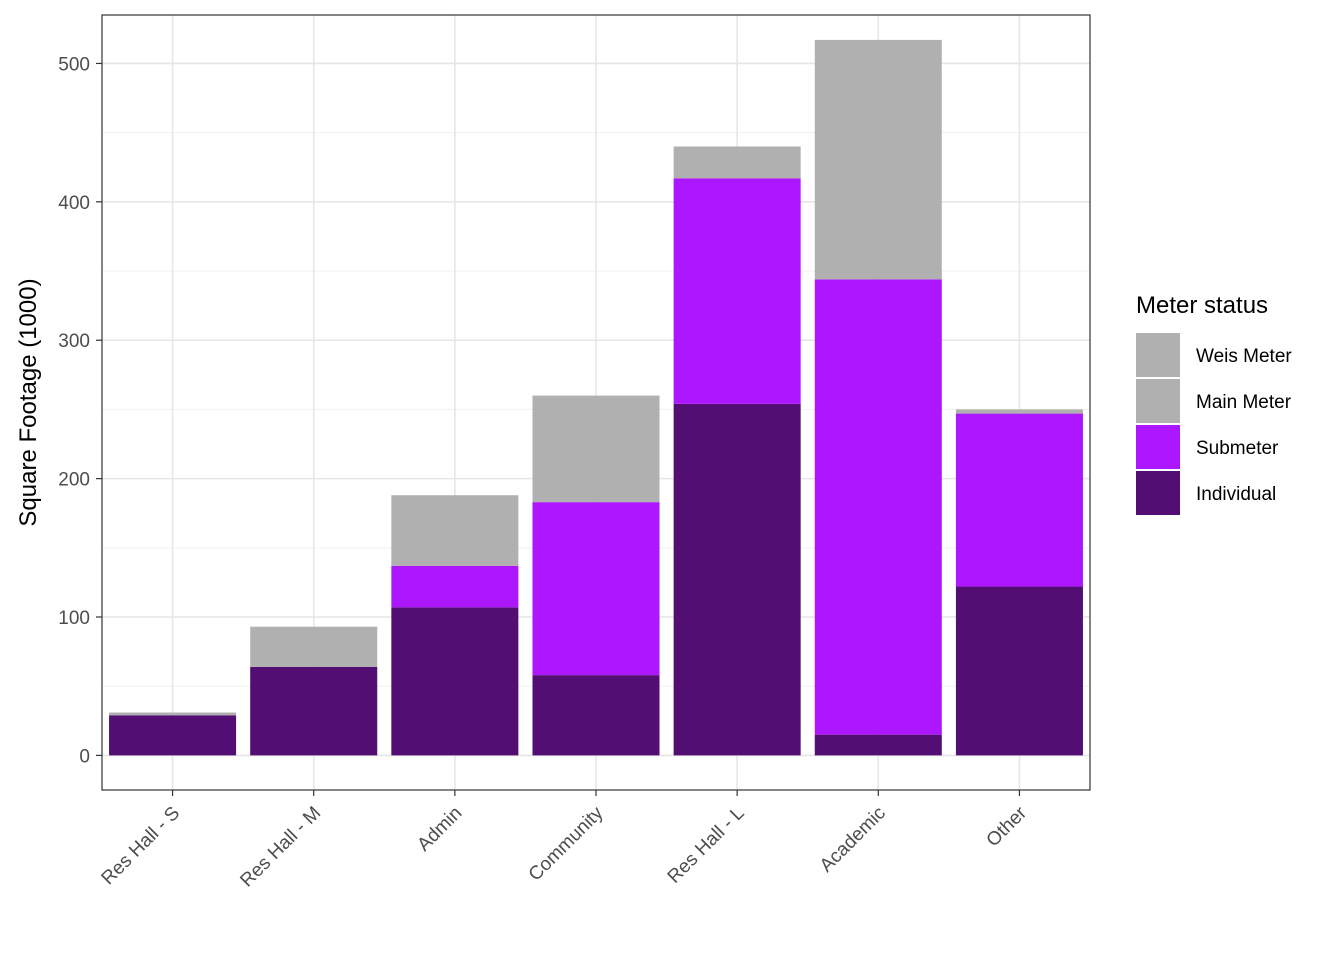 The width and height of the screenshot is (1344, 960). I want to click on legend-label: Weis Meter, so click(1244, 356).